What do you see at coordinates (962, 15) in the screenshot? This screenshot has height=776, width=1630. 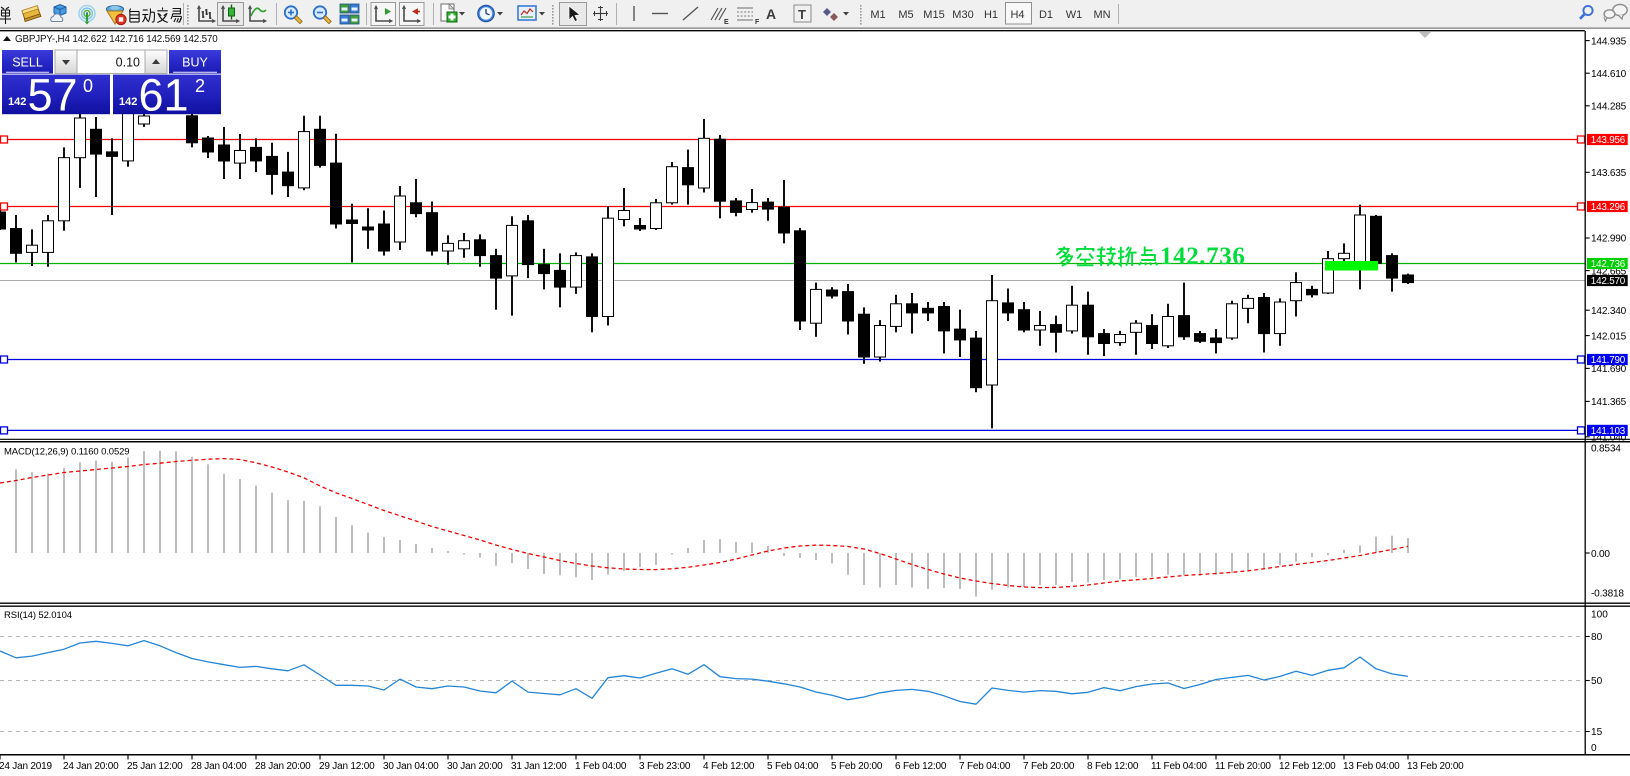 I see `svg-text: M30` at bounding box center [962, 15].